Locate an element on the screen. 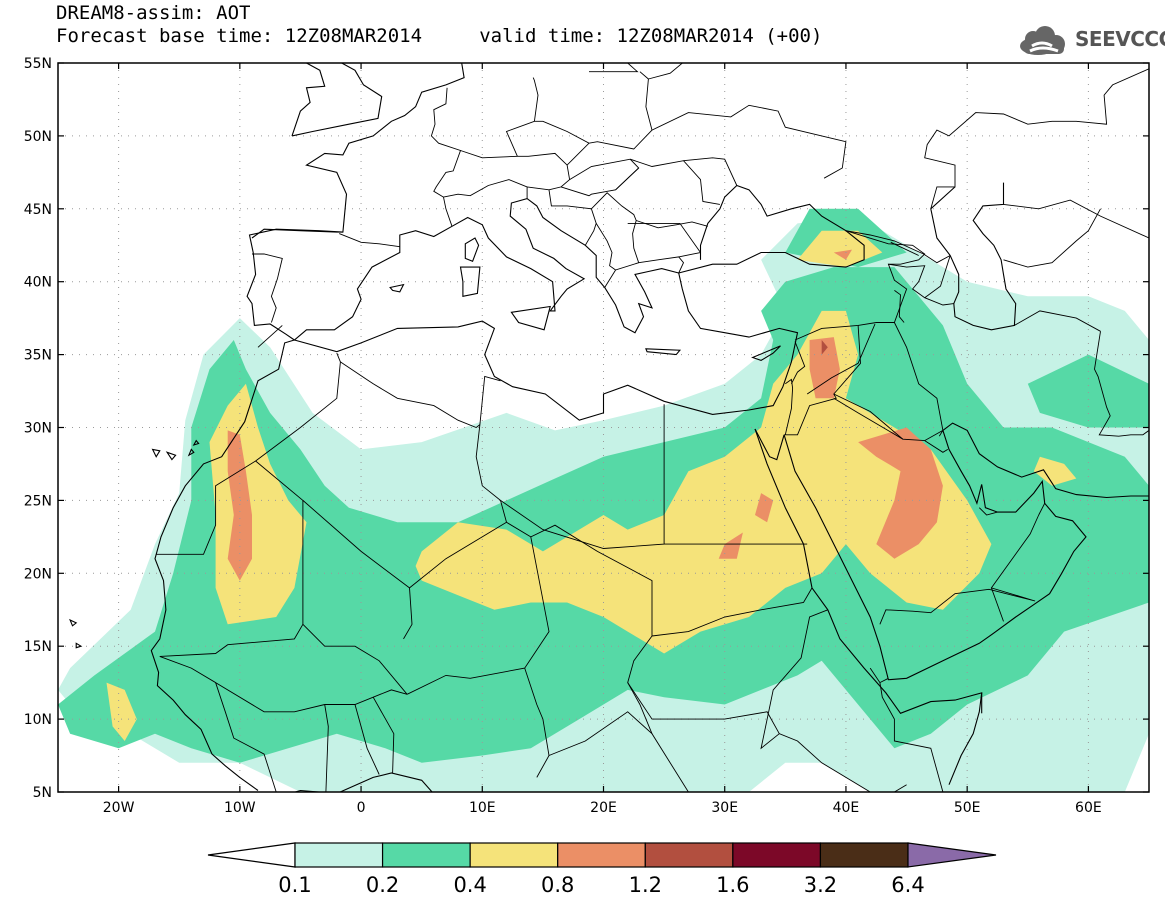 The height and width of the screenshot is (905, 1165). lat-tick-label: 45N is located at coordinates (38, 210).